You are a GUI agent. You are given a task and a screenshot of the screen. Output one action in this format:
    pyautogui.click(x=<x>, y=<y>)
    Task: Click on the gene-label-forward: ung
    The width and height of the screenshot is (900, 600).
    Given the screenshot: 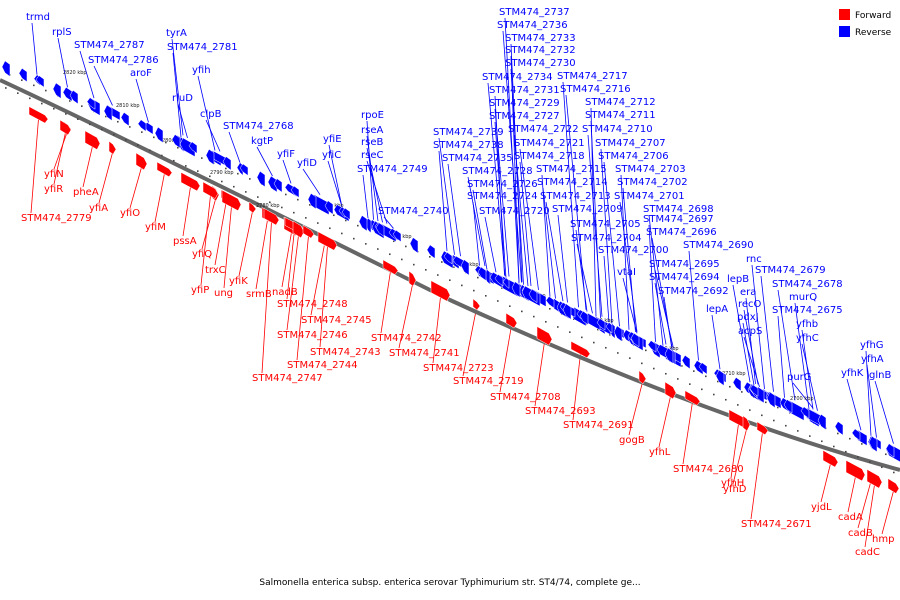 What is the action you would take?
    pyautogui.click(x=223, y=293)
    